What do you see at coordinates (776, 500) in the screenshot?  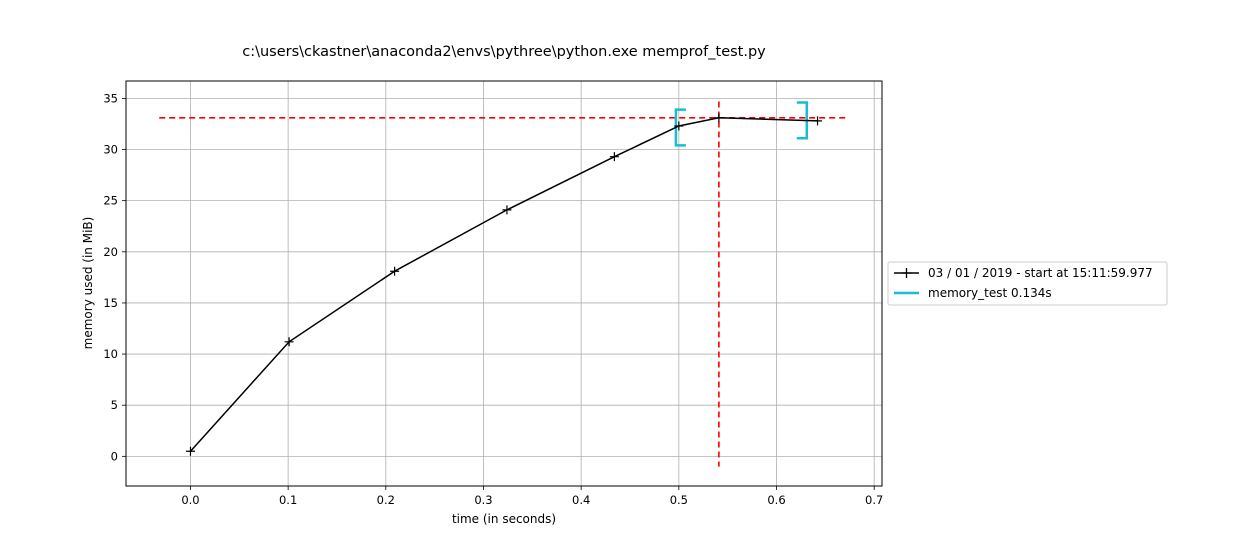 I see `x-tick-label: 0.6` at bounding box center [776, 500].